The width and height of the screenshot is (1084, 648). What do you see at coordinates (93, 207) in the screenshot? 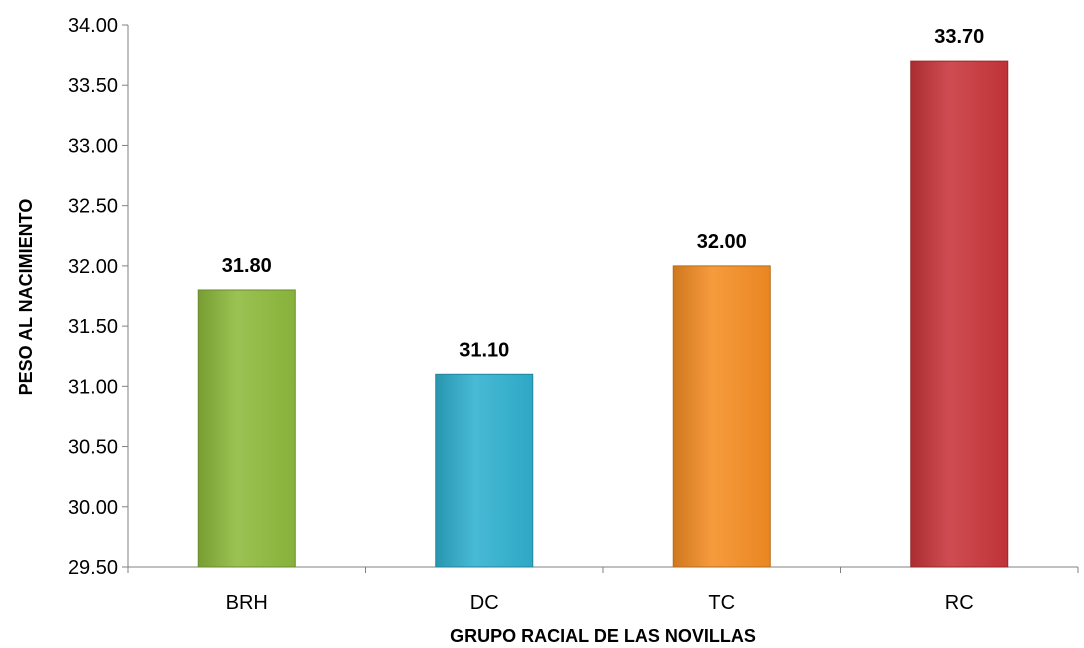
I see `y-tick-label: 32.50` at bounding box center [93, 207].